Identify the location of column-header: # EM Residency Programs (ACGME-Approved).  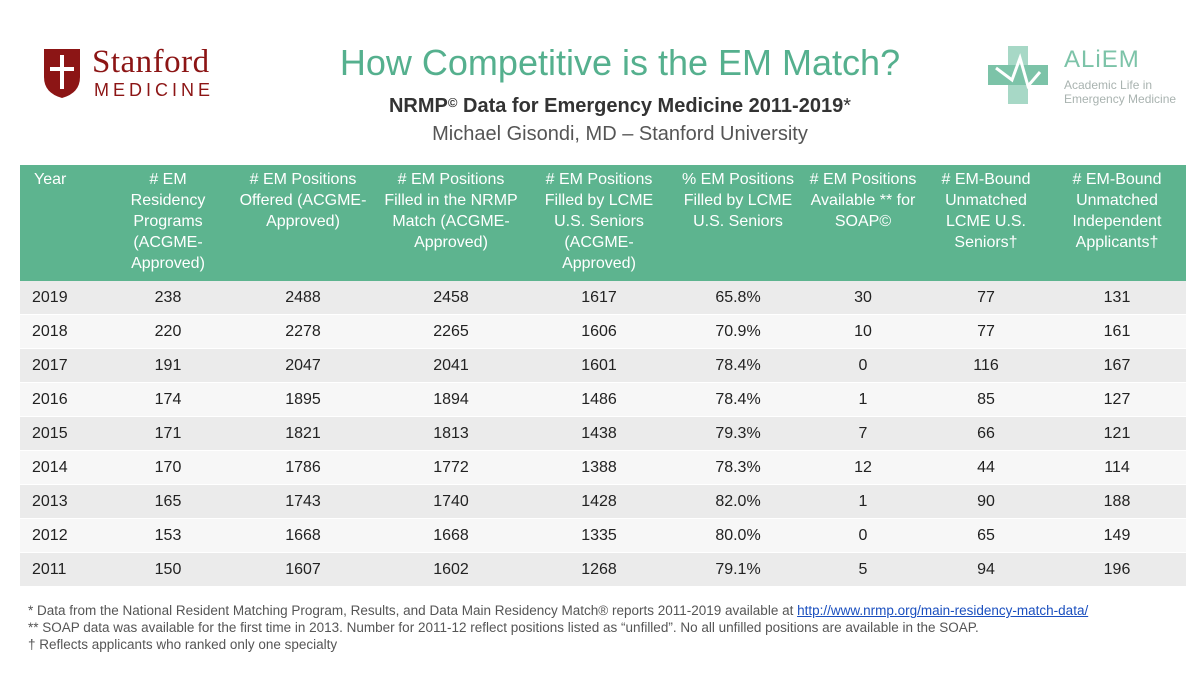
(168, 223).